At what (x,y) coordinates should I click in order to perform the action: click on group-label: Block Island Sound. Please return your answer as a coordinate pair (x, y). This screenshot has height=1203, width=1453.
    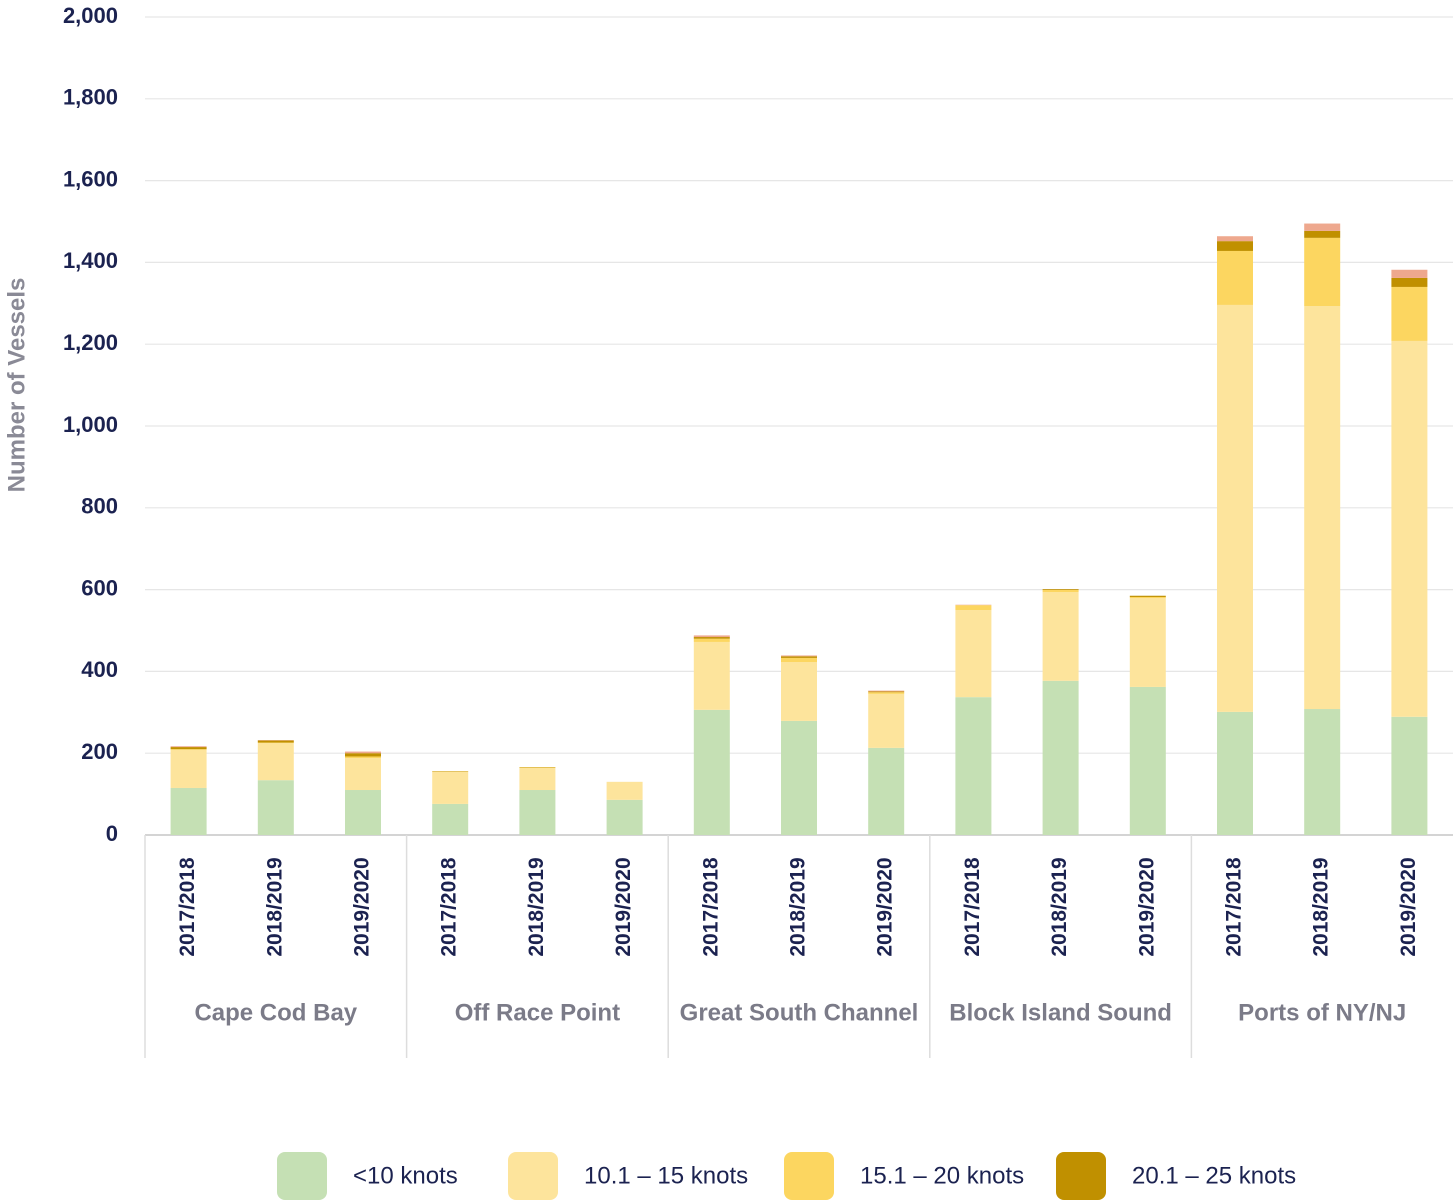
    Looking at the image, I should click on (1060, 1012).